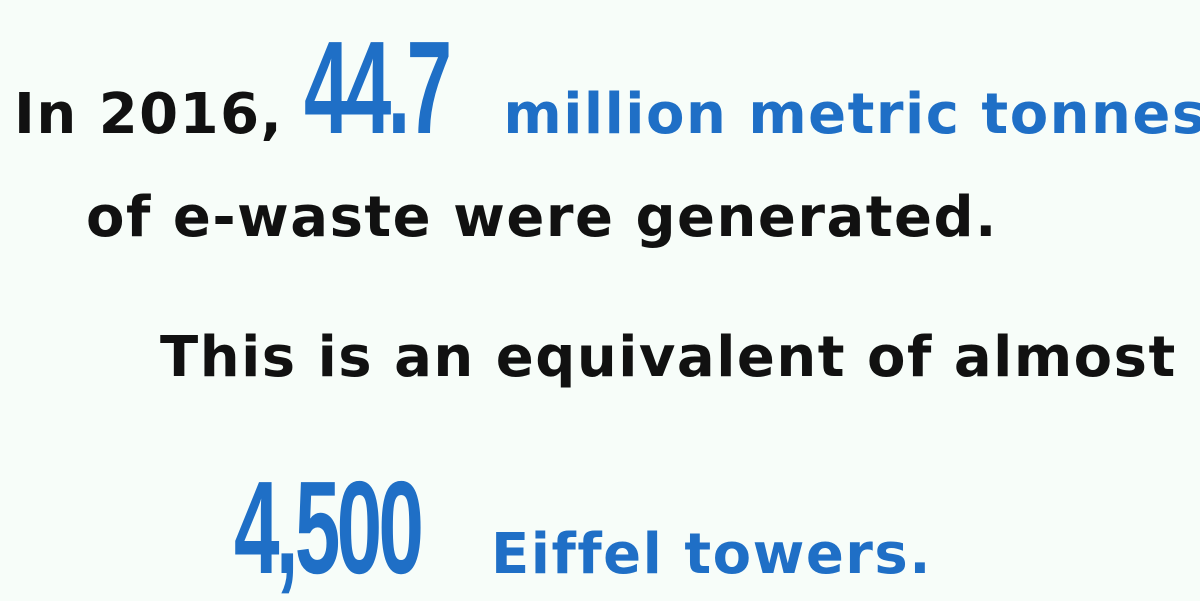 The width and height of the screenshot is (1200, 601). I want to click on eiffel-towers-text: Eiffel towers., so click(712, 554).